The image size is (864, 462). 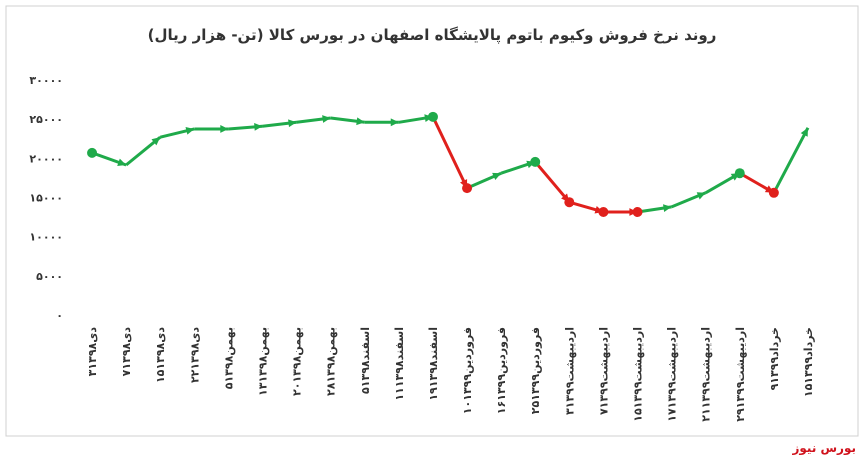 What do you see at coordinates (399, 364) in the screenshot?
I see `x-tick-label: ۱۱اسفند۱۳۹۸` at bounding box center [399, 364].